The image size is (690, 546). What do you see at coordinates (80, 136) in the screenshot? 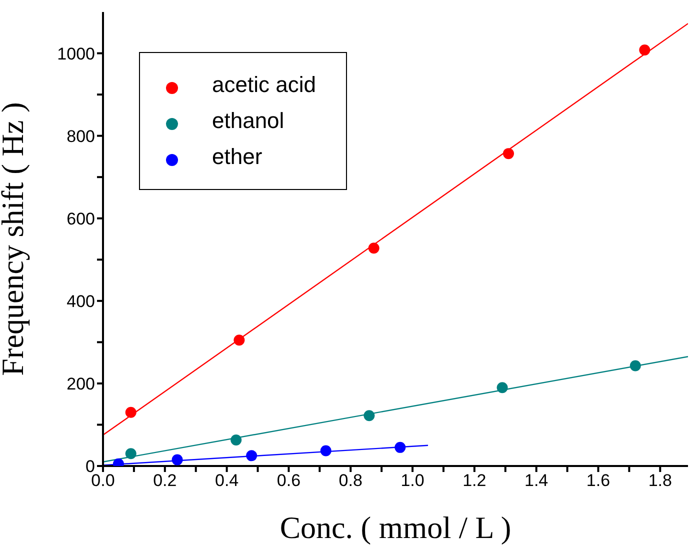
I see `y-tick-label: 800` at bounding box center [80, 136].